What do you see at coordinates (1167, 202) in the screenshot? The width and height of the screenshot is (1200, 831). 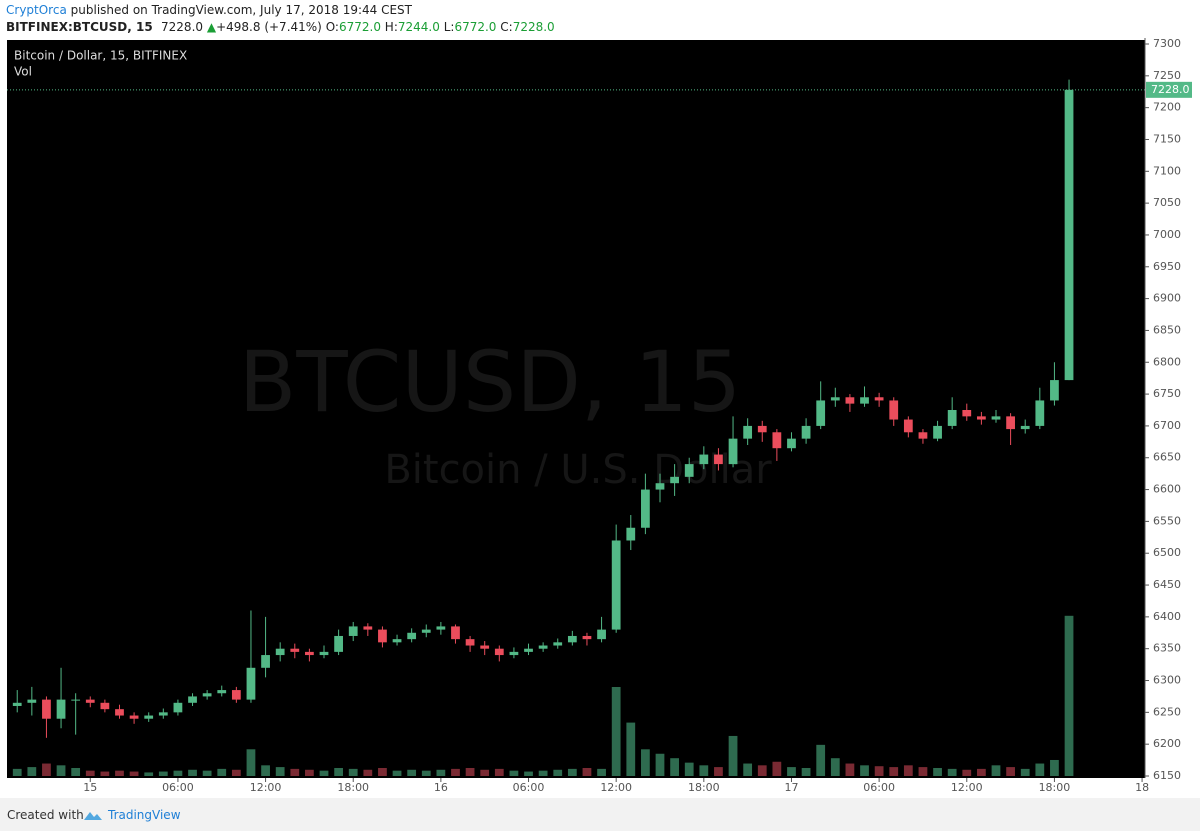 I see `y-tick-label: 7050` at bounding box center [1167, 202].